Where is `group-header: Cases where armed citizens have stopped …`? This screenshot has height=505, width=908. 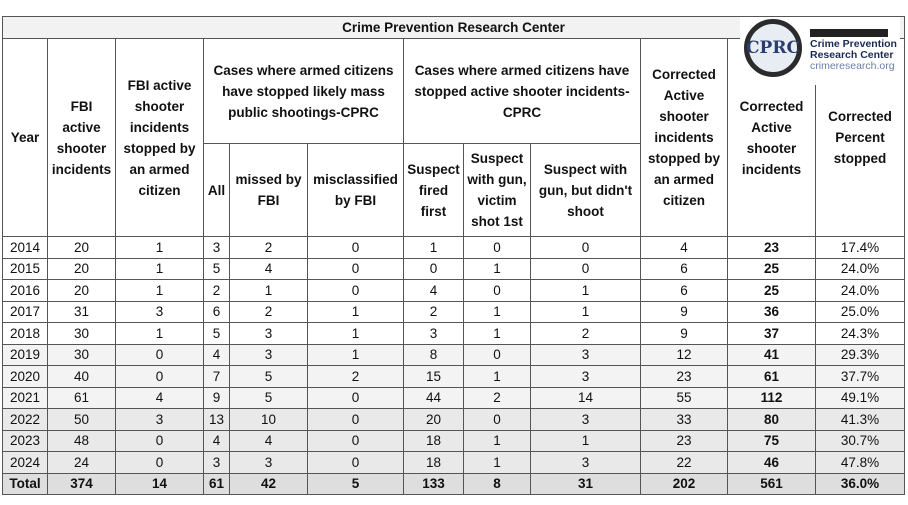
group-header: Cases where armed citizens have stopped … is located at coordinates (522, 91).